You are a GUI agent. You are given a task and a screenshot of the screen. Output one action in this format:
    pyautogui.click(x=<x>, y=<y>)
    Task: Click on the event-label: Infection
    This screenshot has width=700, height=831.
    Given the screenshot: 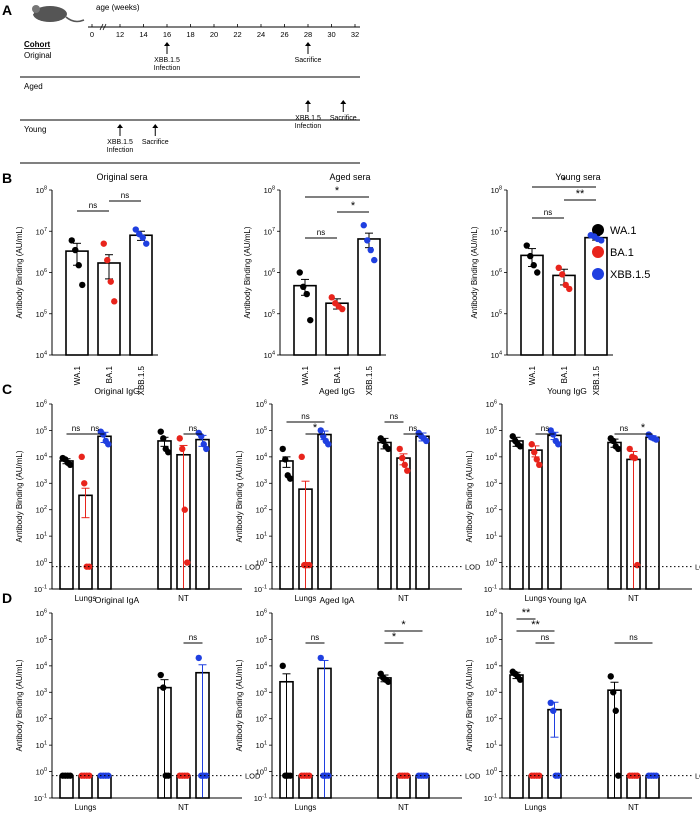 What is the action you would take?
    pyautogui.click(x=120, y=150)
    